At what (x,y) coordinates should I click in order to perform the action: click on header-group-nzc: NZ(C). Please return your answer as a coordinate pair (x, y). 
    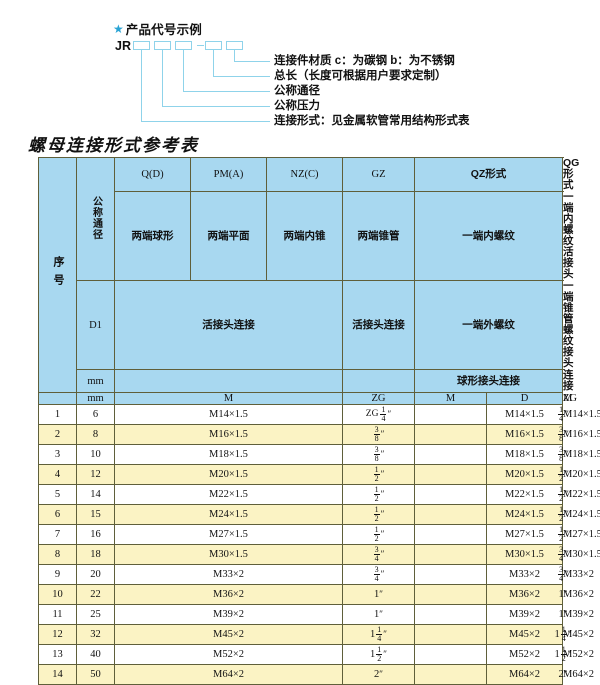
    Looking at the image, I should click on (304, 174).